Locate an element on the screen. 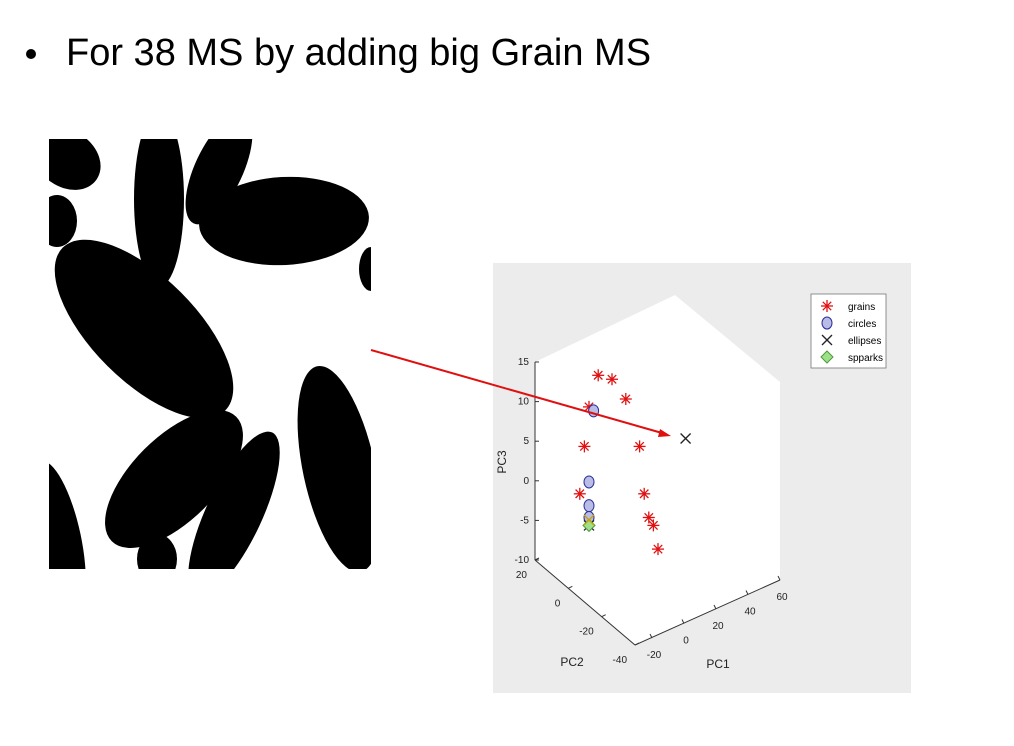 The height and width of the screenshot is (746, 1014). slide-bullet: For 38 MS by adding big Grain MS is located at coordinates (338, 53).